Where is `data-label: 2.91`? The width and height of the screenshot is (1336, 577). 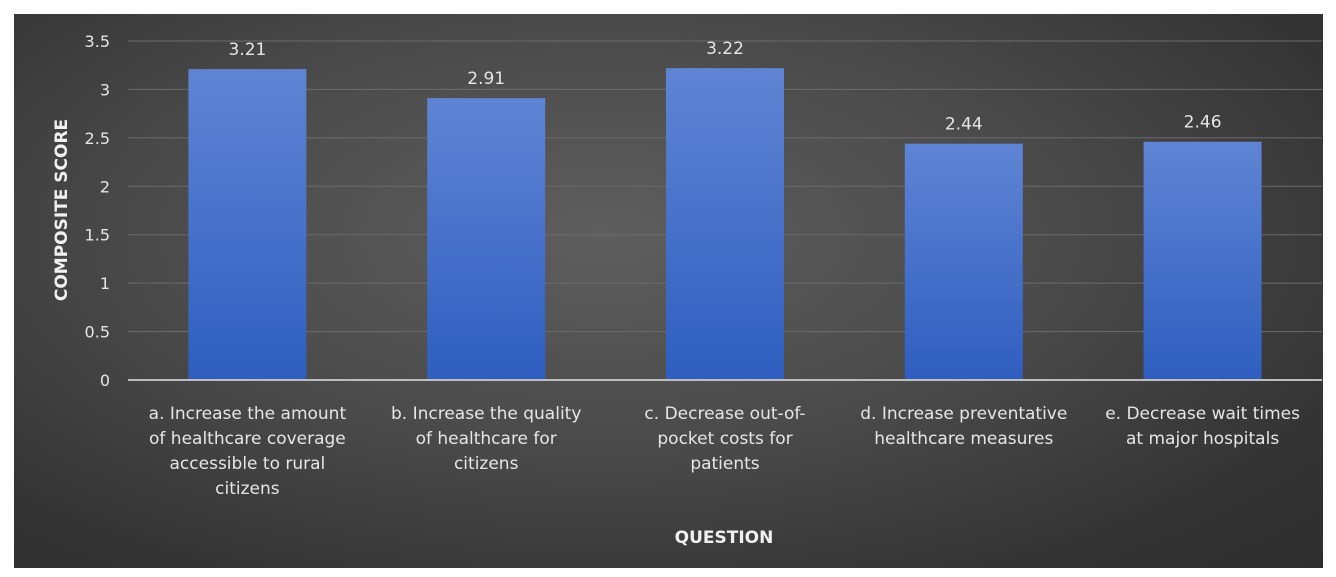
data-label: 2.91 is located at coordinates (486, 79).